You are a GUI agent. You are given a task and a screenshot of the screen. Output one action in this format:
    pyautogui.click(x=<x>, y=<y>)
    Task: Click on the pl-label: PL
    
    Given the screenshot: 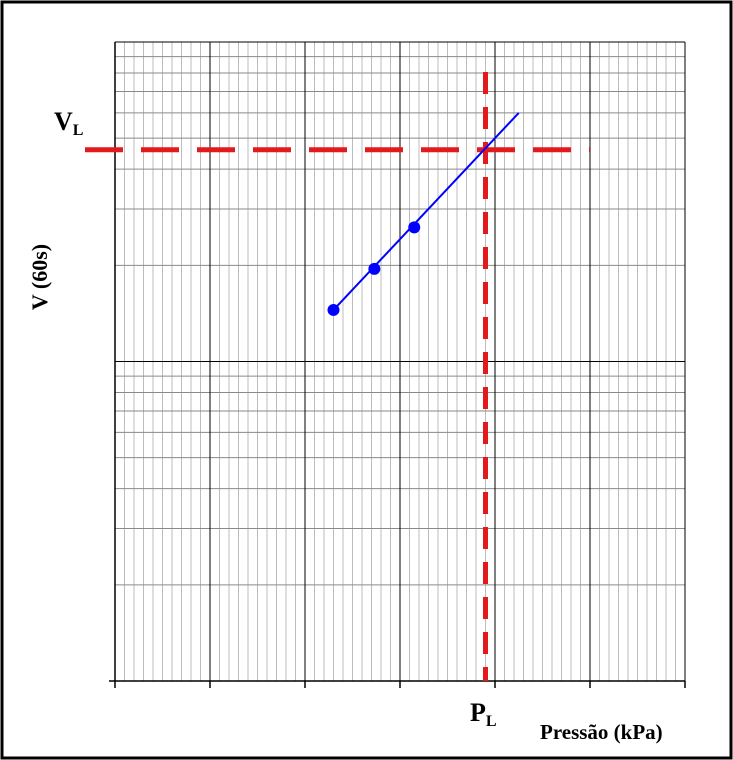 What is the action you would take?
    pyautogui.click(x=483, y=714)
    